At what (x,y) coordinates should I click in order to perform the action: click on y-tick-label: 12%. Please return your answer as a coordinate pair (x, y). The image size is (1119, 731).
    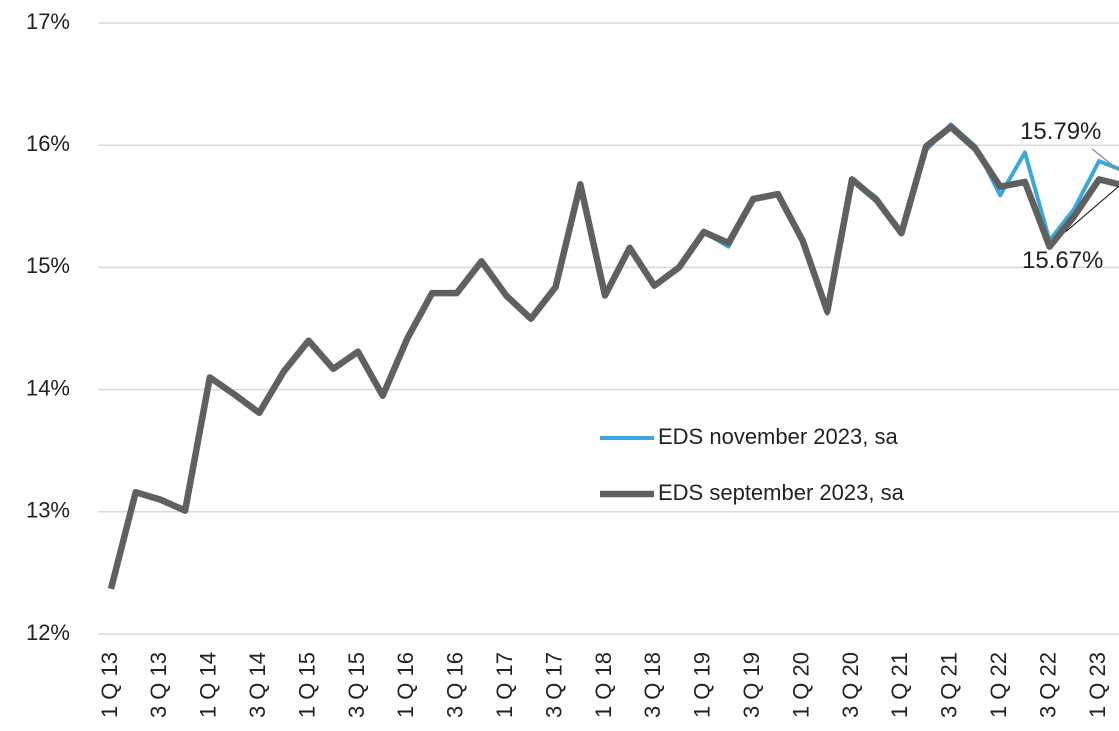
    Looking at the image, I should click on (48, 632).